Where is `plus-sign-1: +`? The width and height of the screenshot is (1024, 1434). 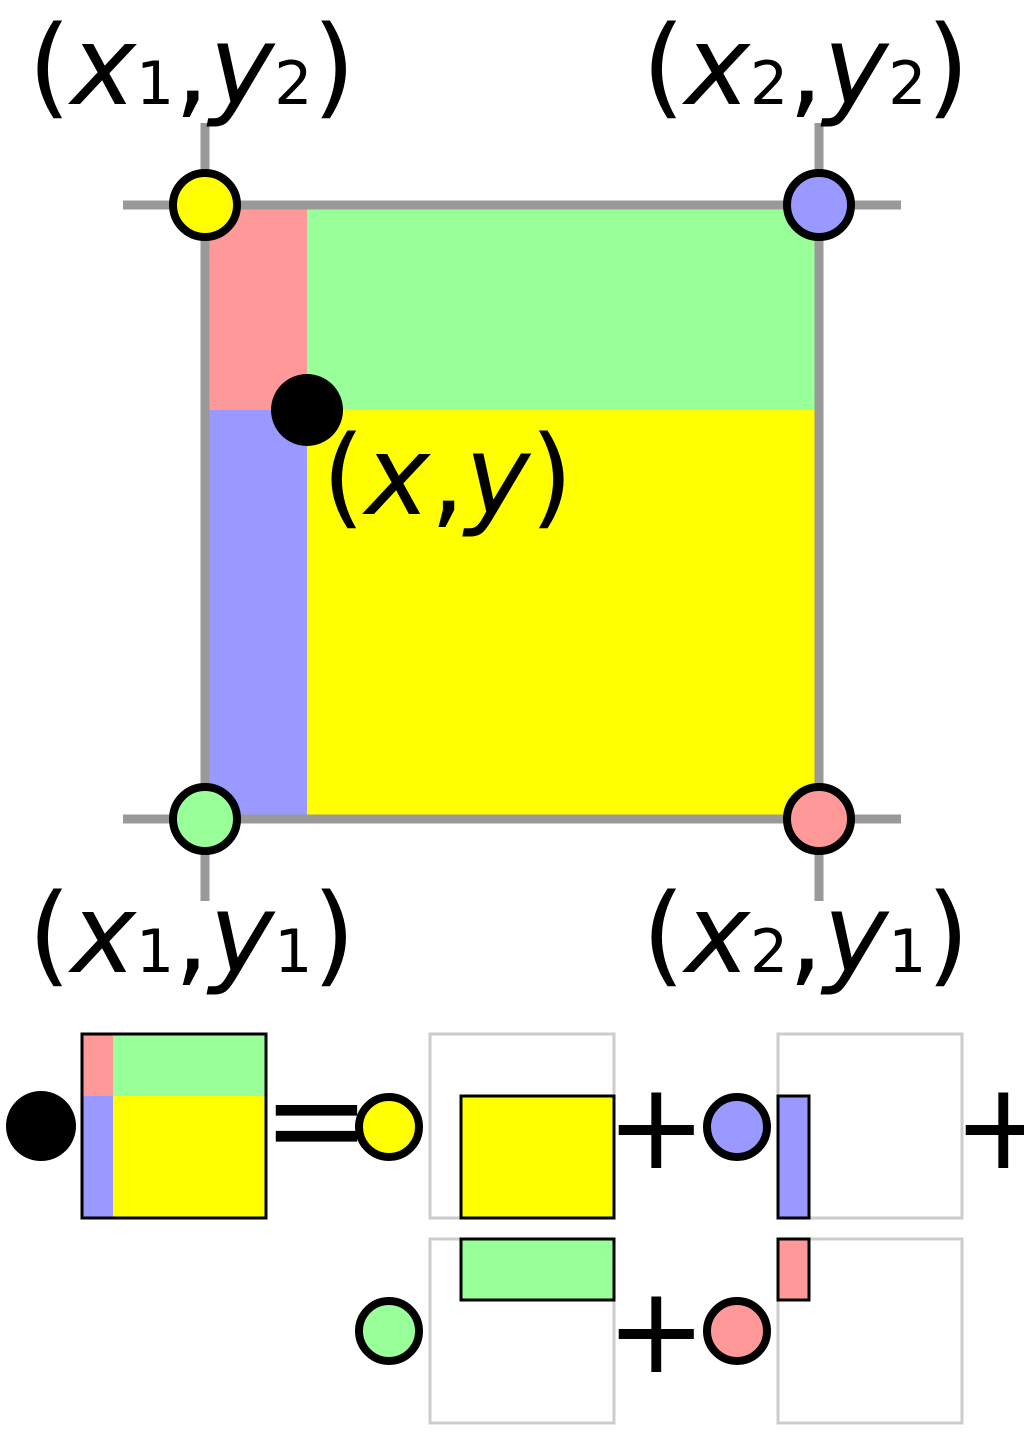
plus-sign-1: + is located at coordinates (656, 1127).